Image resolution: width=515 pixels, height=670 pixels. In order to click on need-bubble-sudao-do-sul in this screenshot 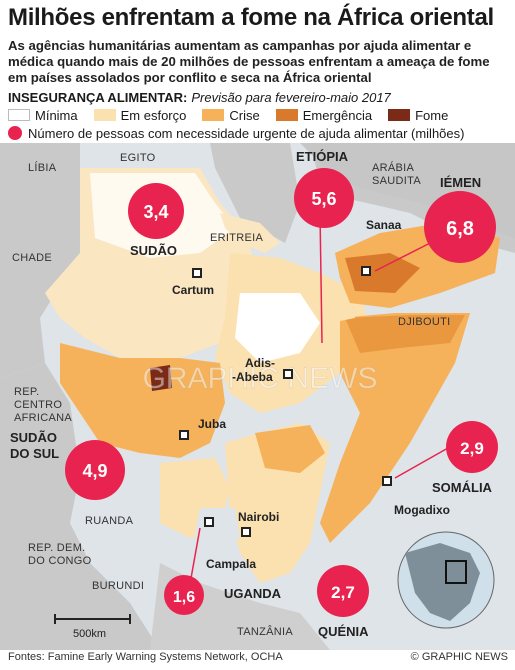, I will do `click(95, 470)`.